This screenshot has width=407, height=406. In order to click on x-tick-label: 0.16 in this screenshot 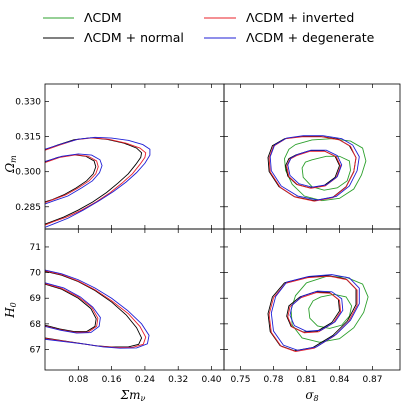, I will do `click(112, 380)`.